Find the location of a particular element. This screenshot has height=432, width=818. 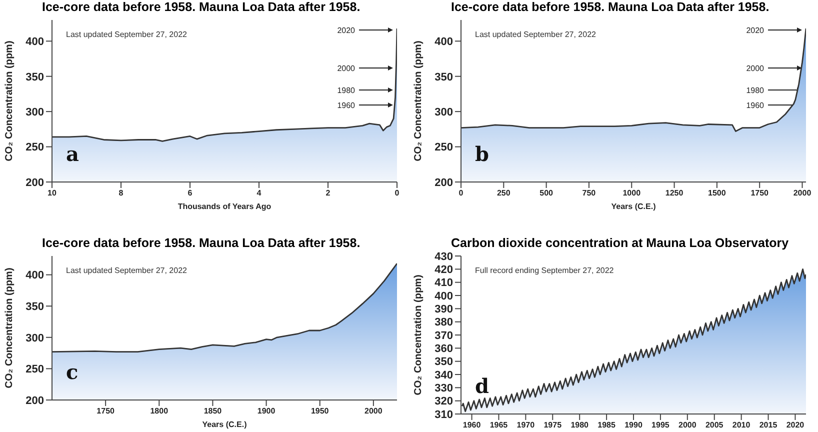

x-tick-label: 500 is located at coordinates (547, 193).